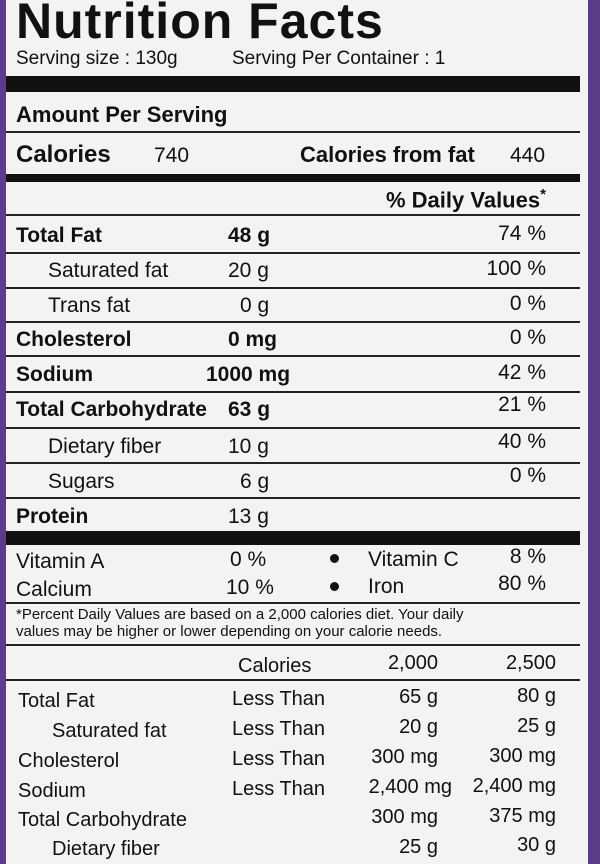 This screenshot has width=600, height=864. What do you see at coordinates (522, 756) in the screenshot?
I see `ref-row-2500: 300 mg` at bounding box center [522, 756].